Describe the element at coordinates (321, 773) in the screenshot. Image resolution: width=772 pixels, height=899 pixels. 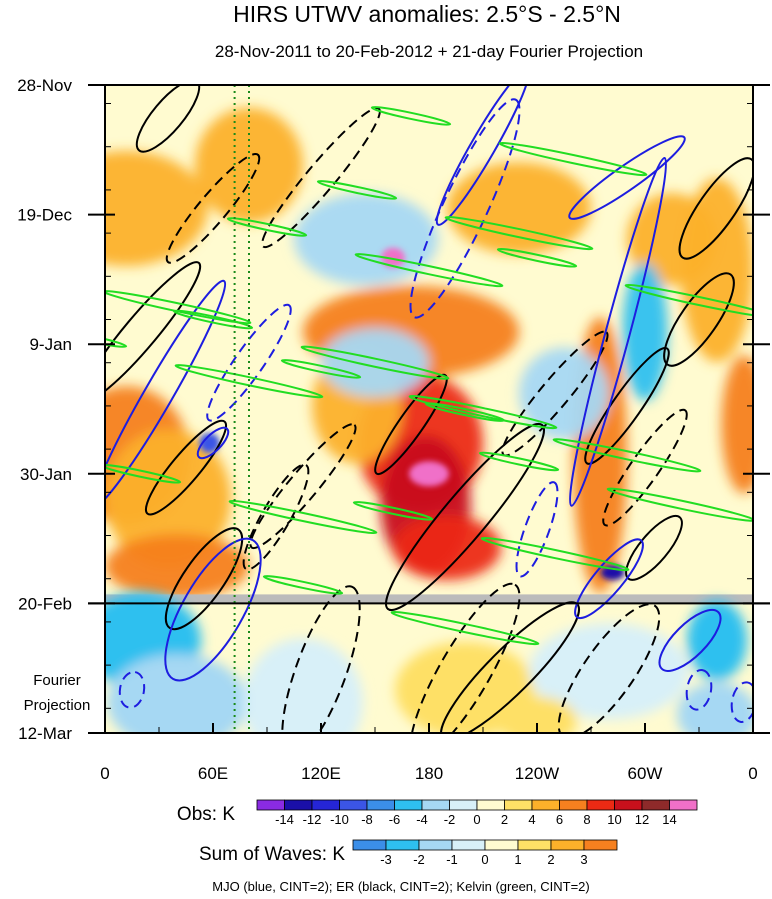
I see `x-tick-label: 120E` at that location.